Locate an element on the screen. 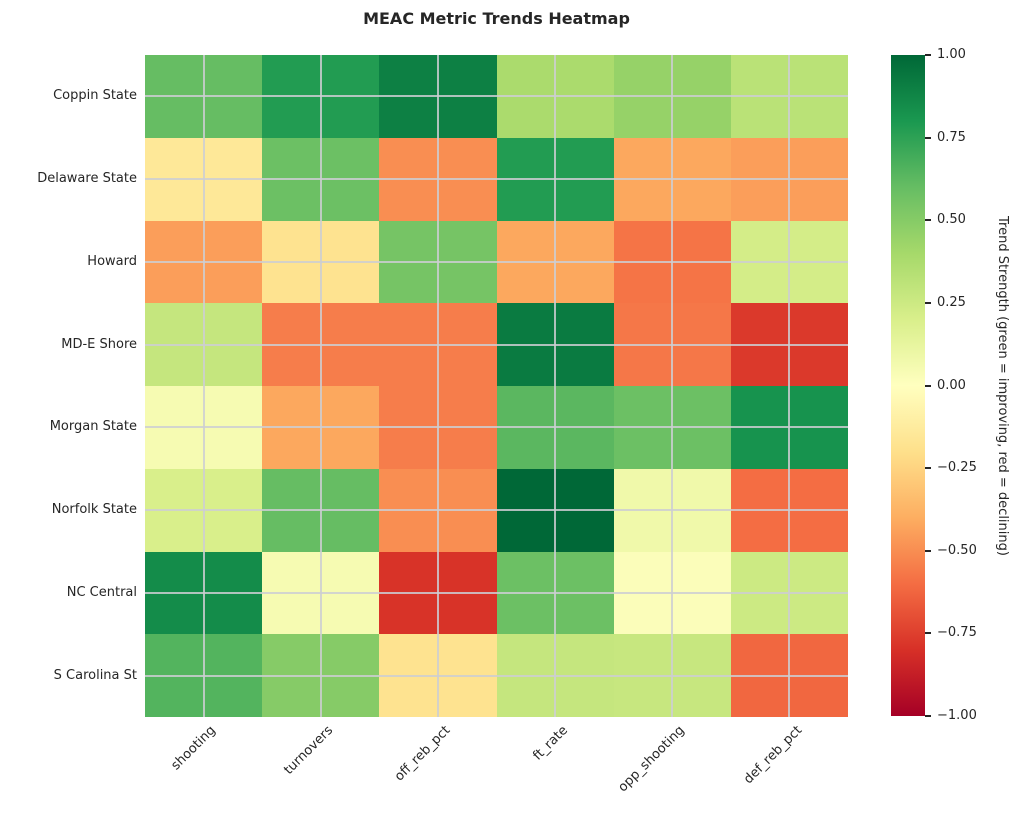 Image resolution: width=1024 pixels, height=824 pixels. colorbar-tick-label: −0.50 is located at coordinates (957, 550).